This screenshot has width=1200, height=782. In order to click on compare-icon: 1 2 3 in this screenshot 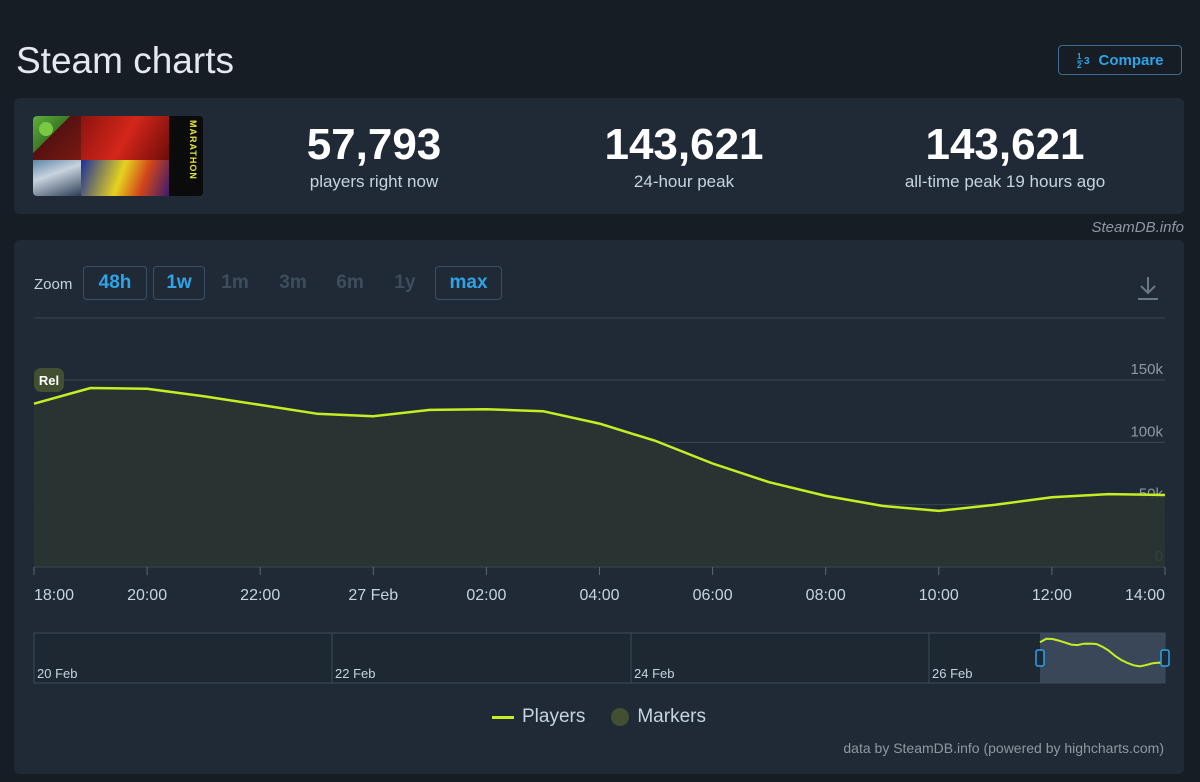, I will do `click(1084, 60)`.